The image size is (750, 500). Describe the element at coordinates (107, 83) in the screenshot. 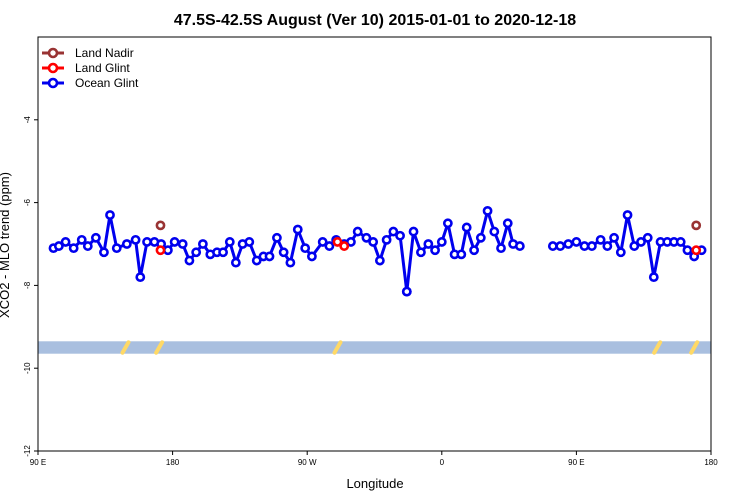

I see `legend-label: Ocean Glint` at that location.